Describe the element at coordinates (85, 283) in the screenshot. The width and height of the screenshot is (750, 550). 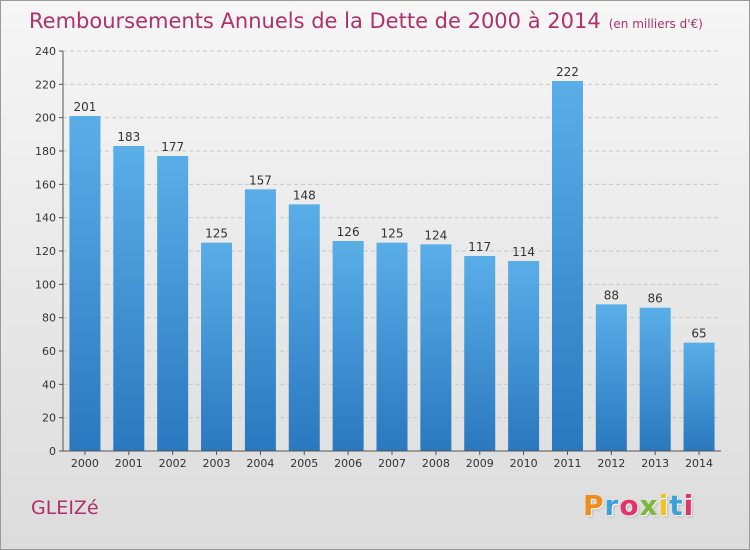
I see `bar-2000` at that location.